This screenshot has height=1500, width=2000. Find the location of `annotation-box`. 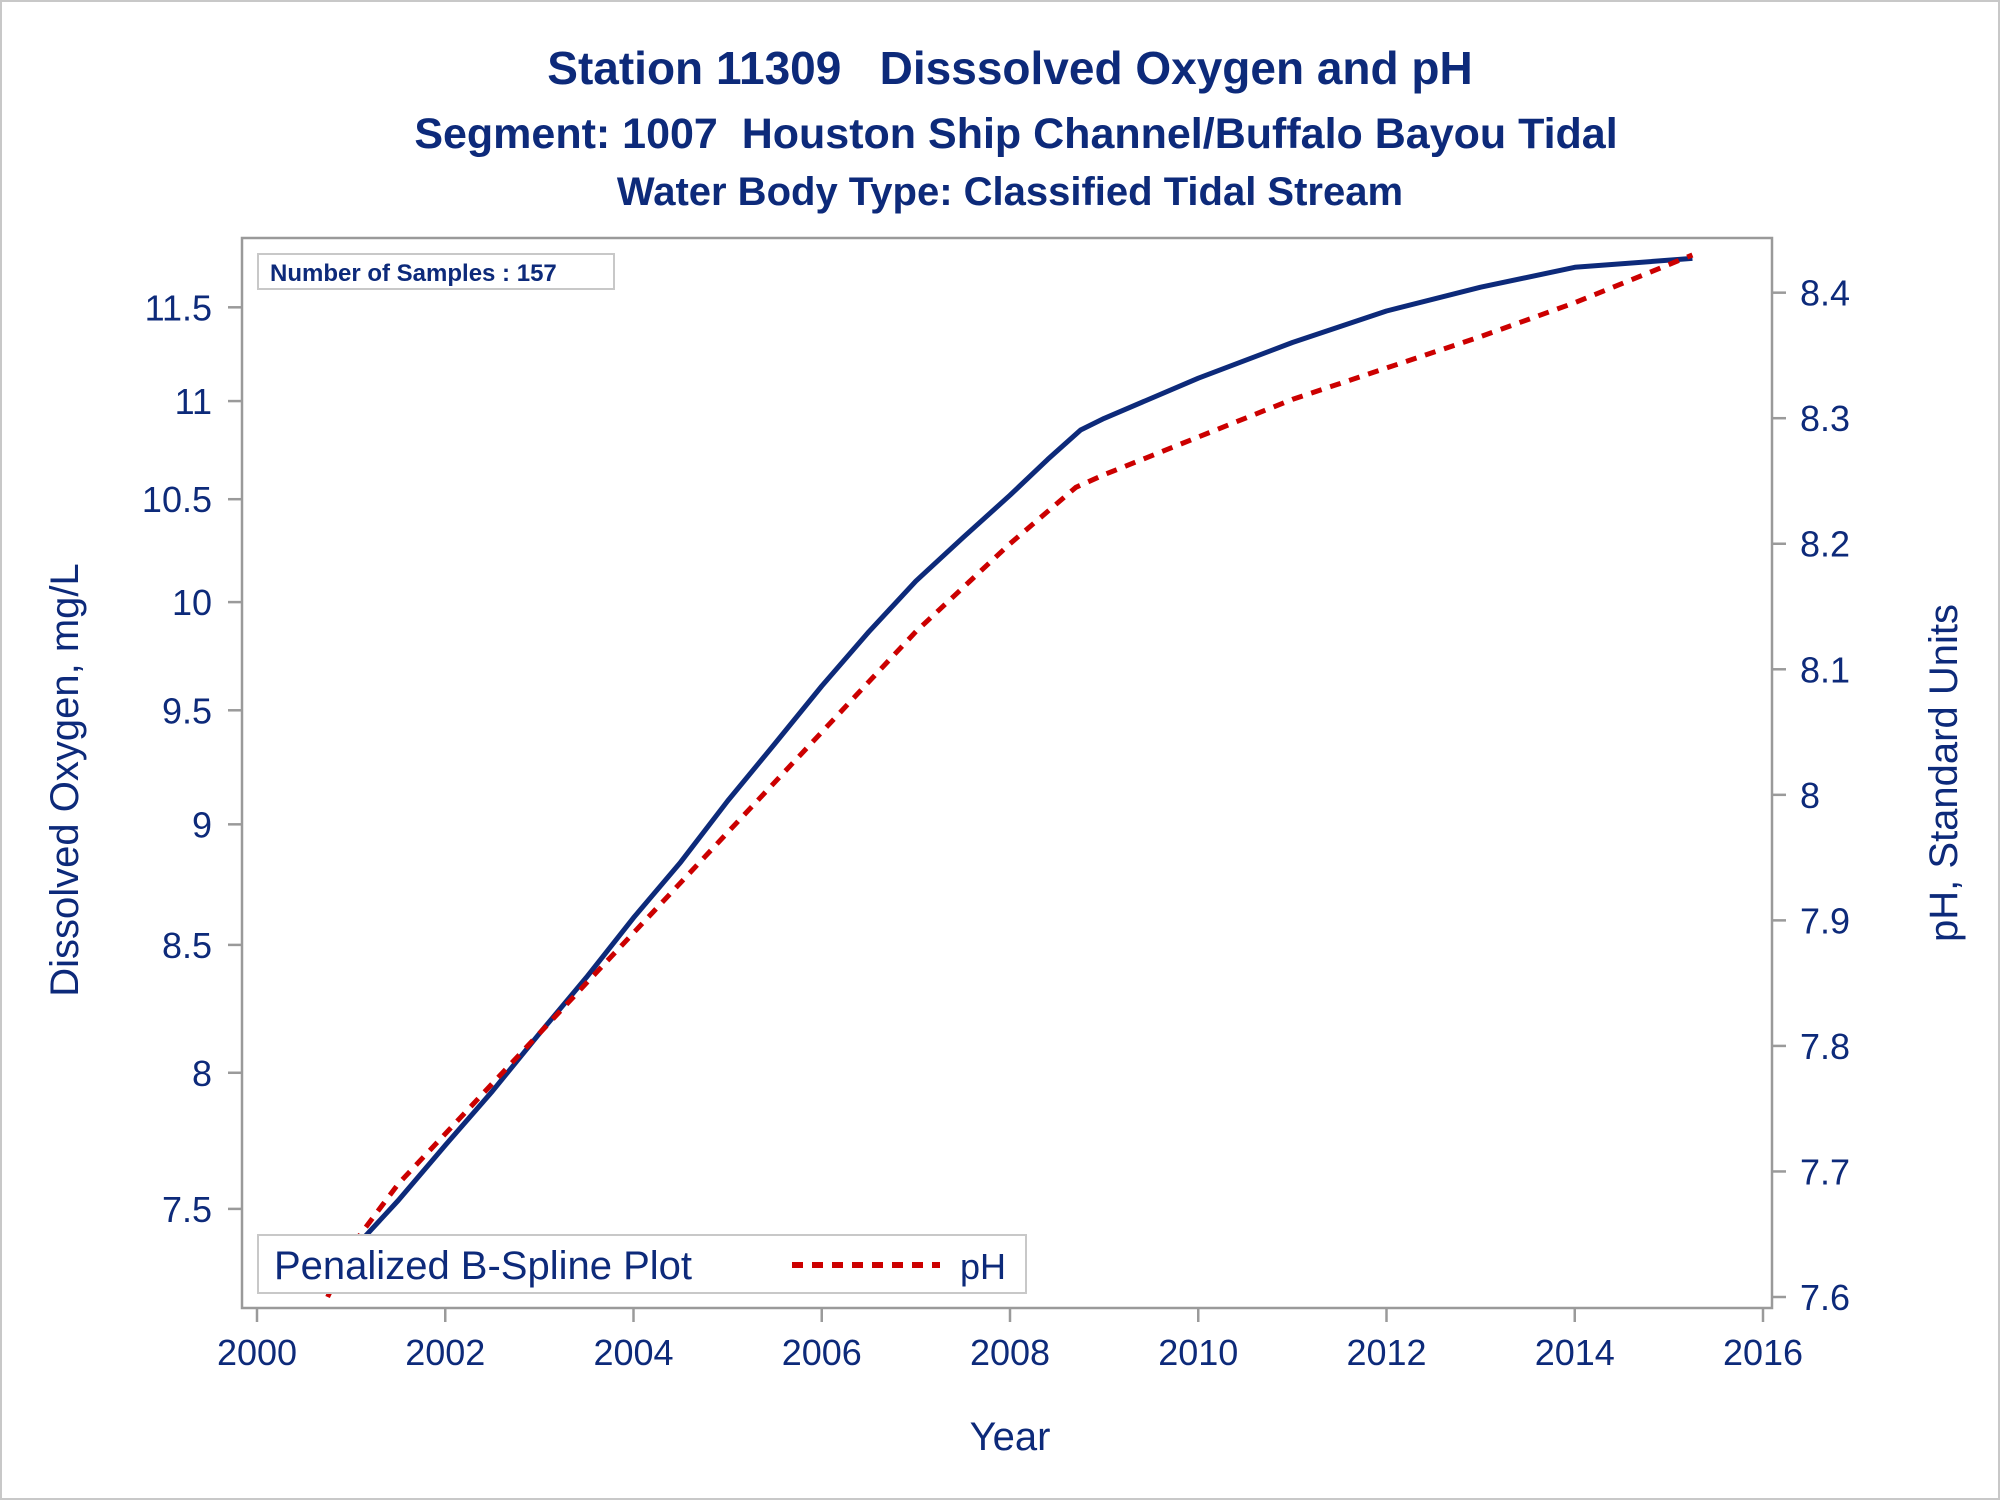

annotation-box is located at coordinates (436, 271).